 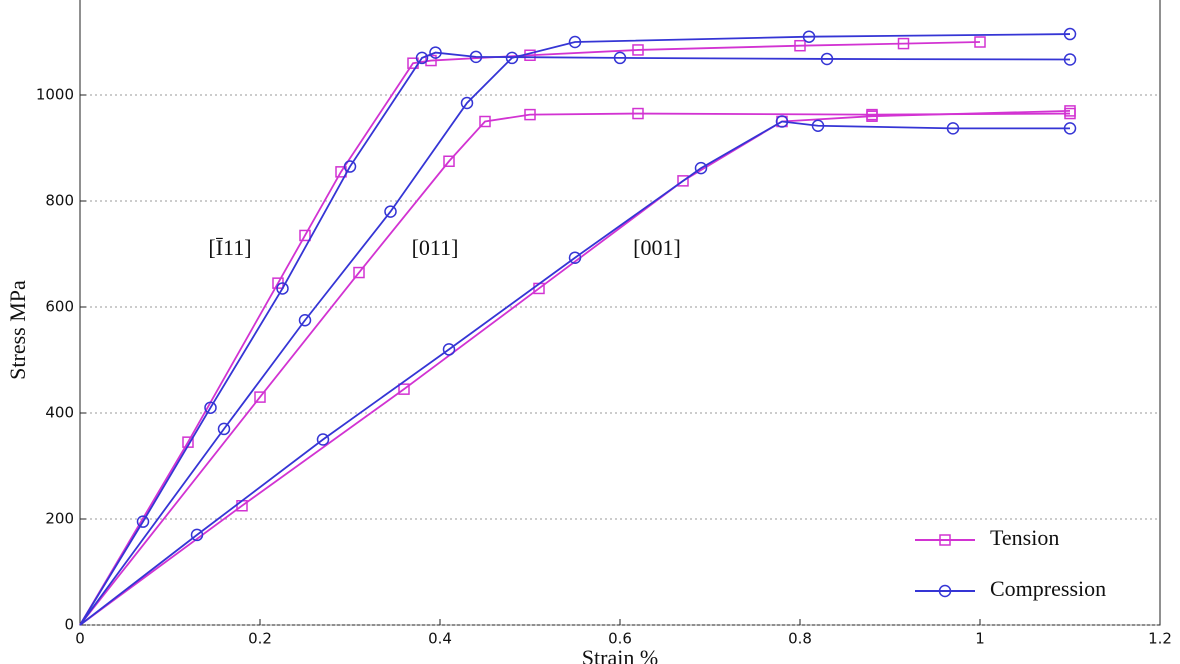 What do you see at coordinates (1160, 639) in the screenshot?
I see `x-tick-label: 1.2` at bounding box center [1160, 639].